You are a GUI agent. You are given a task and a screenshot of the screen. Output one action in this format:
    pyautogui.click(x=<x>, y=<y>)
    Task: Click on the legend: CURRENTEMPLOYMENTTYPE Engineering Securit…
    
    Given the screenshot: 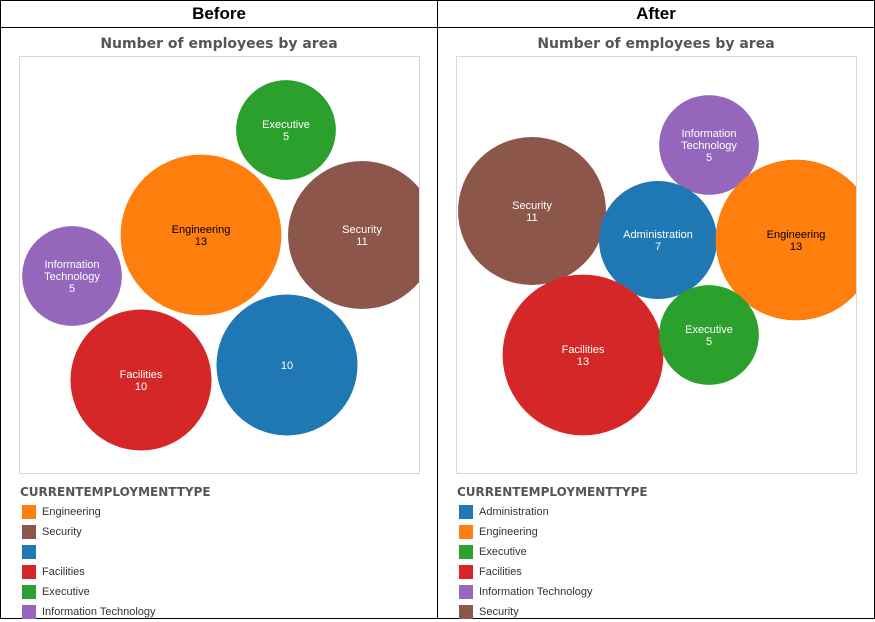 What is the action you would take?
    pyautogui.click(x=220, y=553)
    